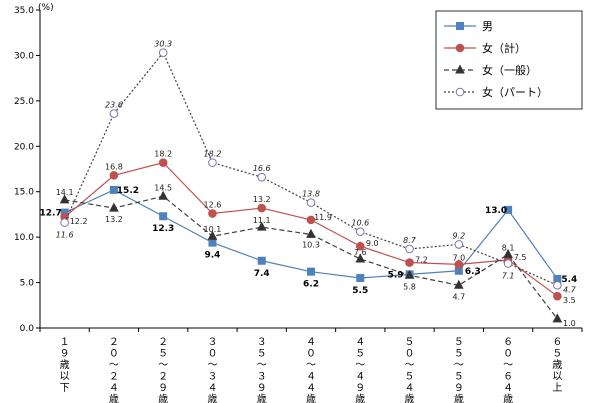  I want to click on data-label: 7.0, so click(458, 257).